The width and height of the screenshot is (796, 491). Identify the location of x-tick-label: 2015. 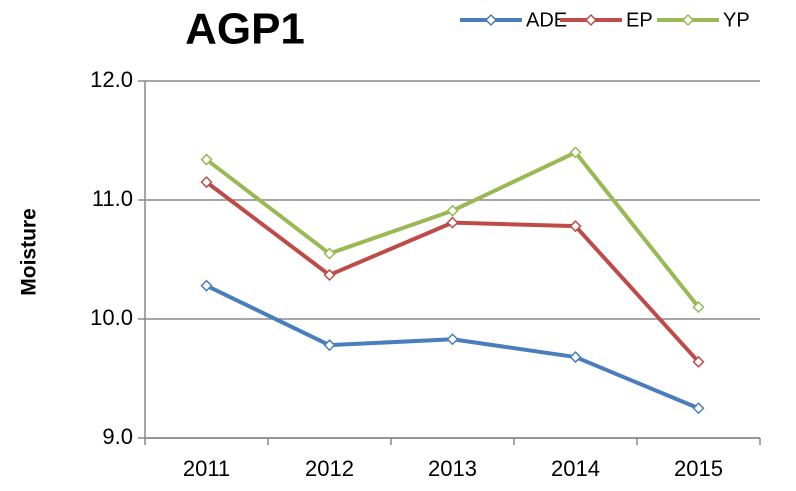
(698, 468).